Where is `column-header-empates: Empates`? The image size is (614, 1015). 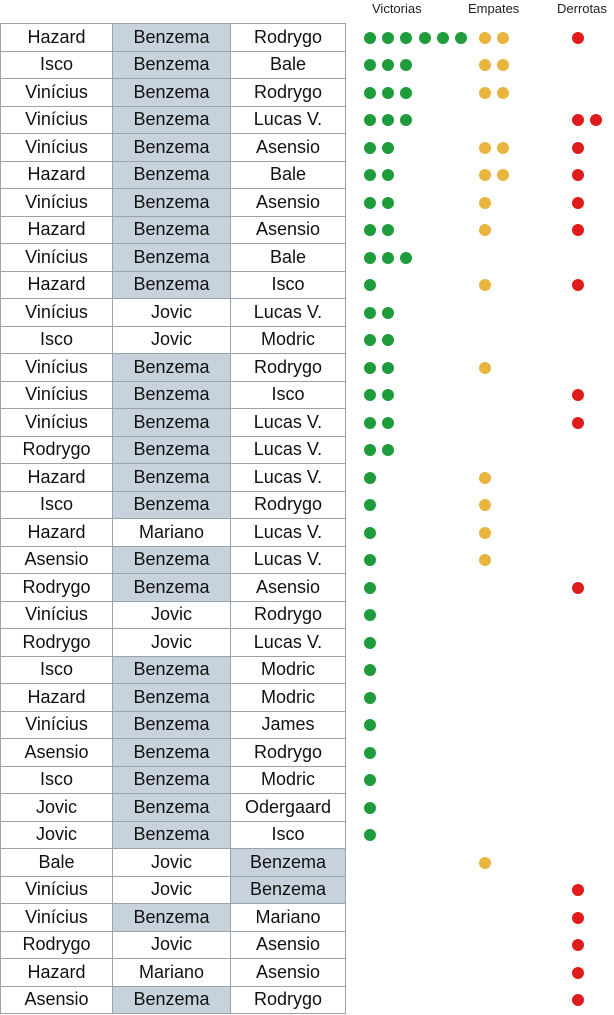 column-header-empates: Empates is located at coordinates (494, 8).